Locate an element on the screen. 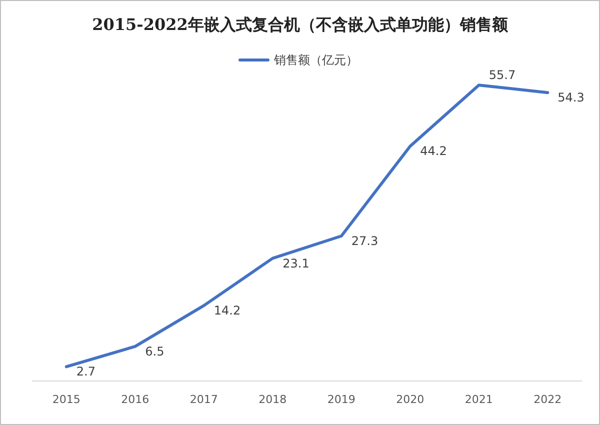  data-label: 6.5 is located at coordinates (154, 351).